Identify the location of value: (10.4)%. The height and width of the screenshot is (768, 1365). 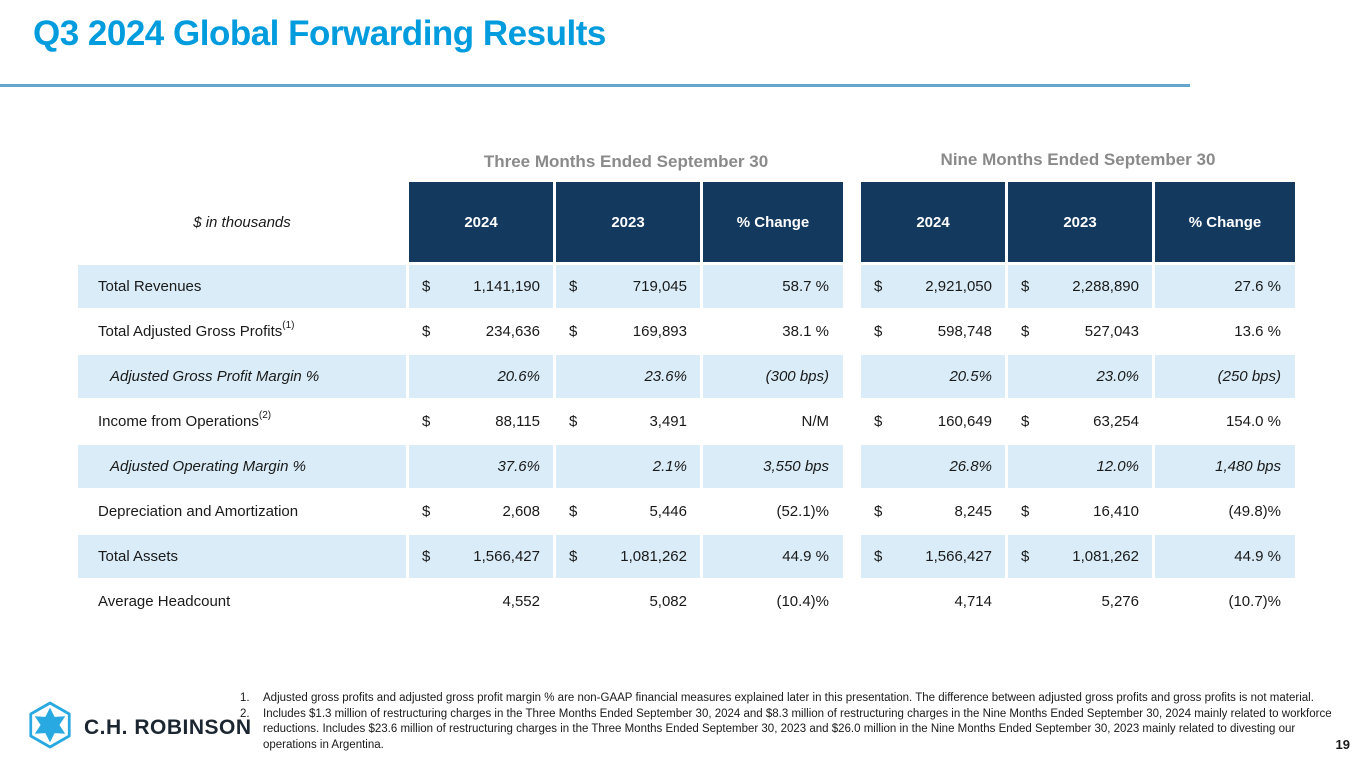
(802, 601).